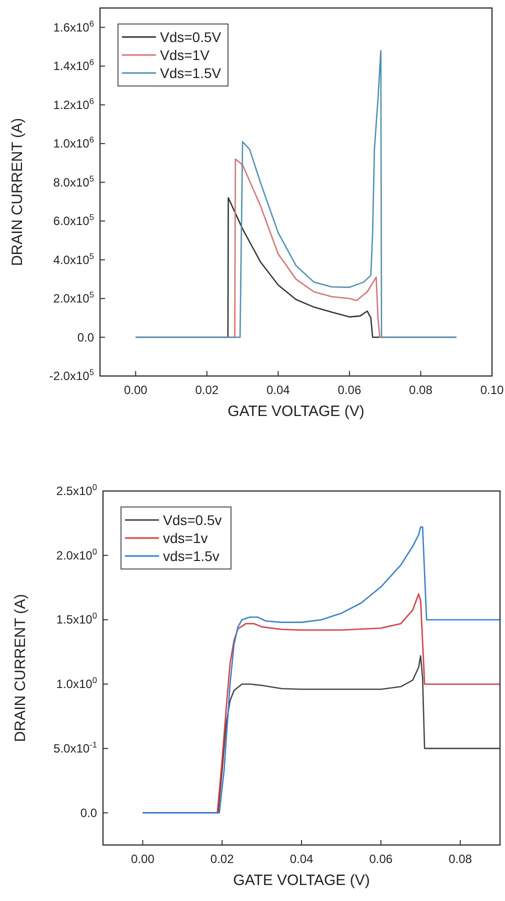  I want to click on y-tick-label: 1.2x10$^{6}$, so click(73, 104).